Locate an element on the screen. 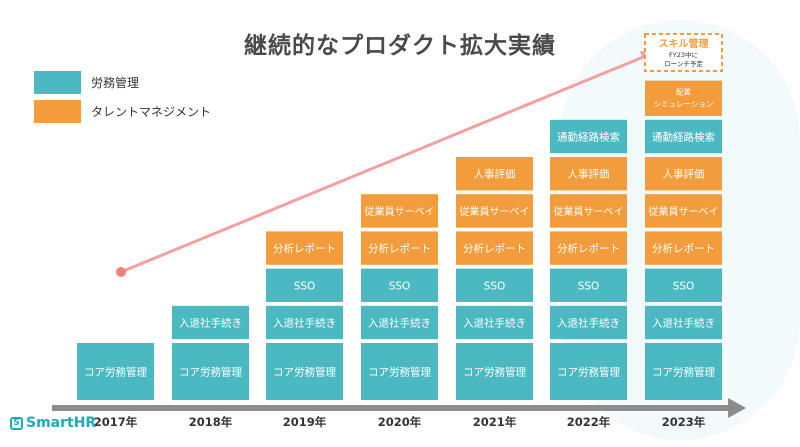  planned-feature-title: スキル管理 is located at coordinates (684, 43).